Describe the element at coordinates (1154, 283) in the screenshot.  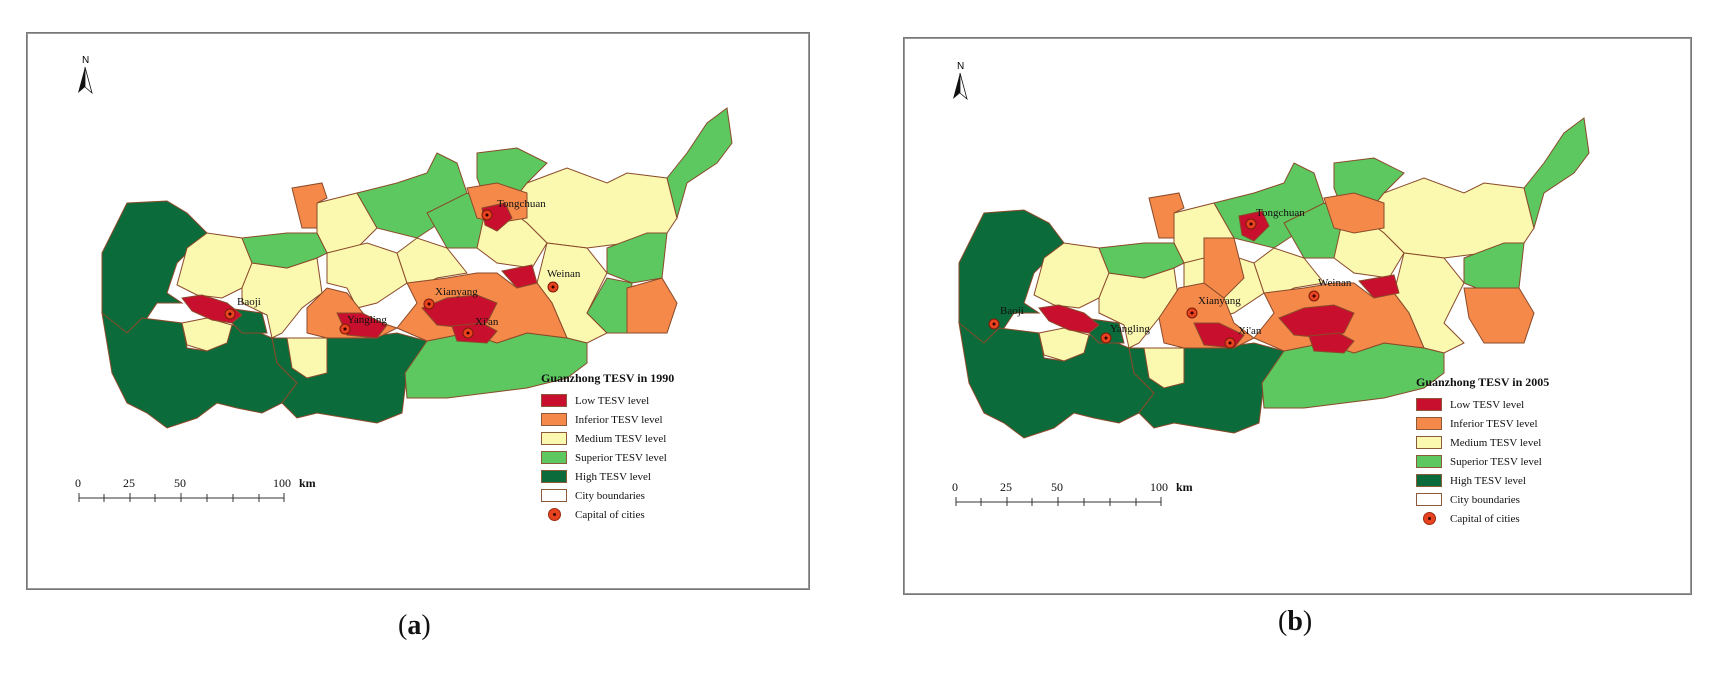
I see `city-markers-b` at that location.